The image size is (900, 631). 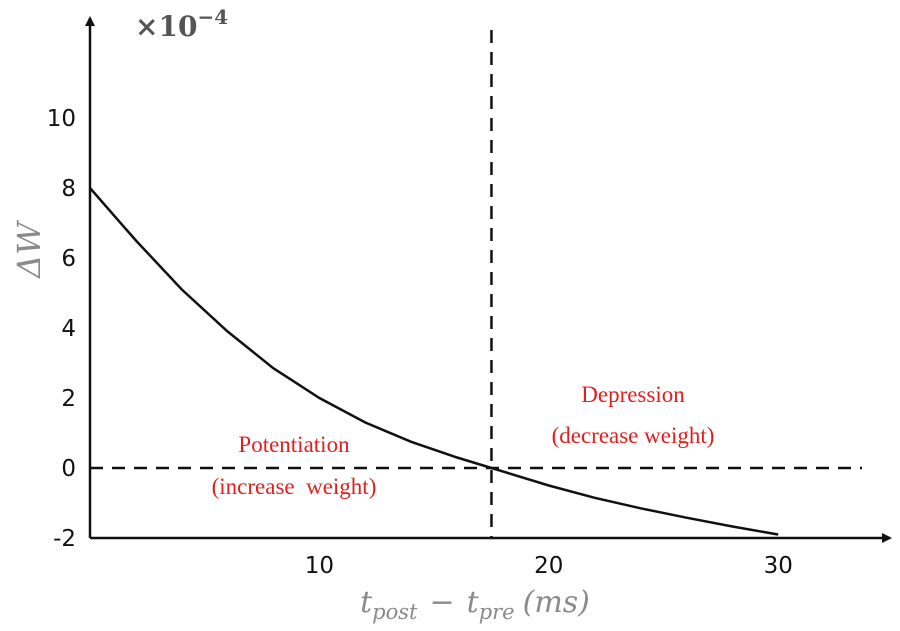 What do you see at coordinates (441, 602) in the screenshot?
I see `x-label-operator: −` at bounding box center [441, 602].